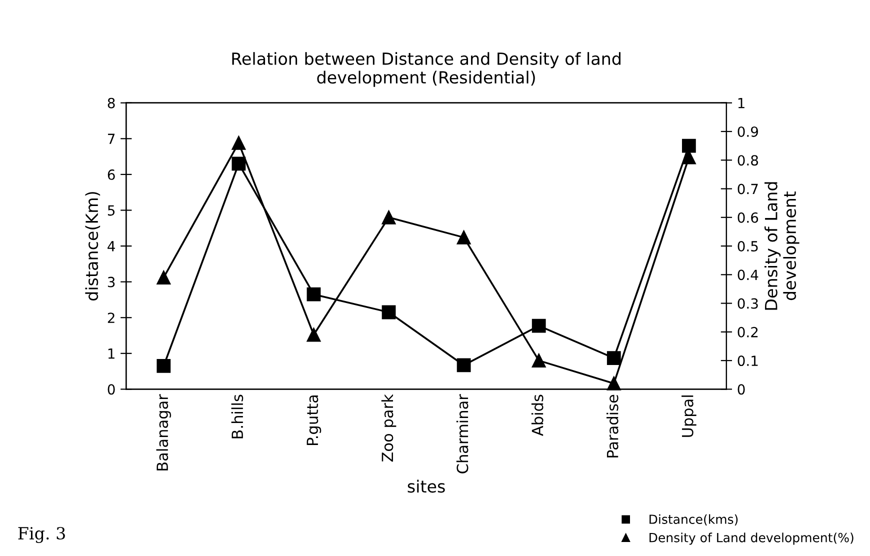 Image resolution: width=870 pixels, height=556 pixels. What do you see at coordinates (537, 415) in the screenshot?
I see `x-tick-label: Abids` at bounding box center [537, 415].